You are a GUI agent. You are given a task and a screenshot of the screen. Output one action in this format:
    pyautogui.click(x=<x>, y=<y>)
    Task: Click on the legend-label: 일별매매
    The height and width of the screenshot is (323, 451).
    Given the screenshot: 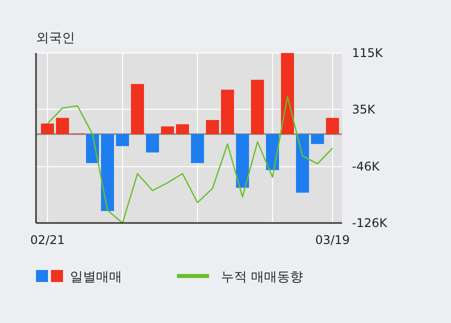 What is the action you would take?
    pyautogui.click(x=96, y=277)
    